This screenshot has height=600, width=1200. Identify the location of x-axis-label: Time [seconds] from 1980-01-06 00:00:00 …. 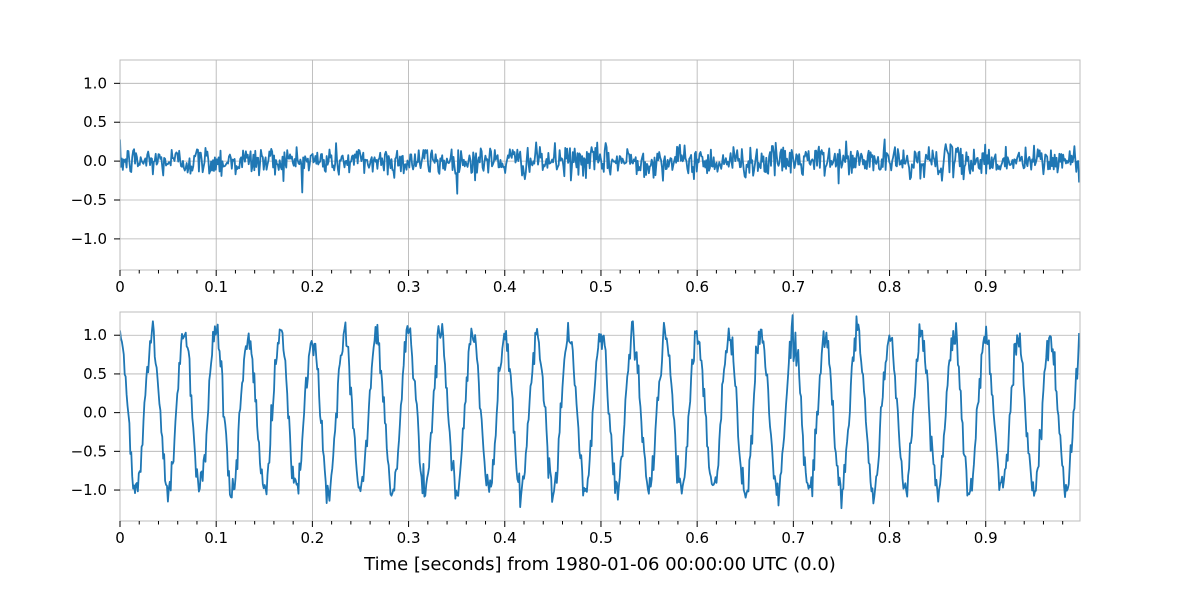
(599, 564).